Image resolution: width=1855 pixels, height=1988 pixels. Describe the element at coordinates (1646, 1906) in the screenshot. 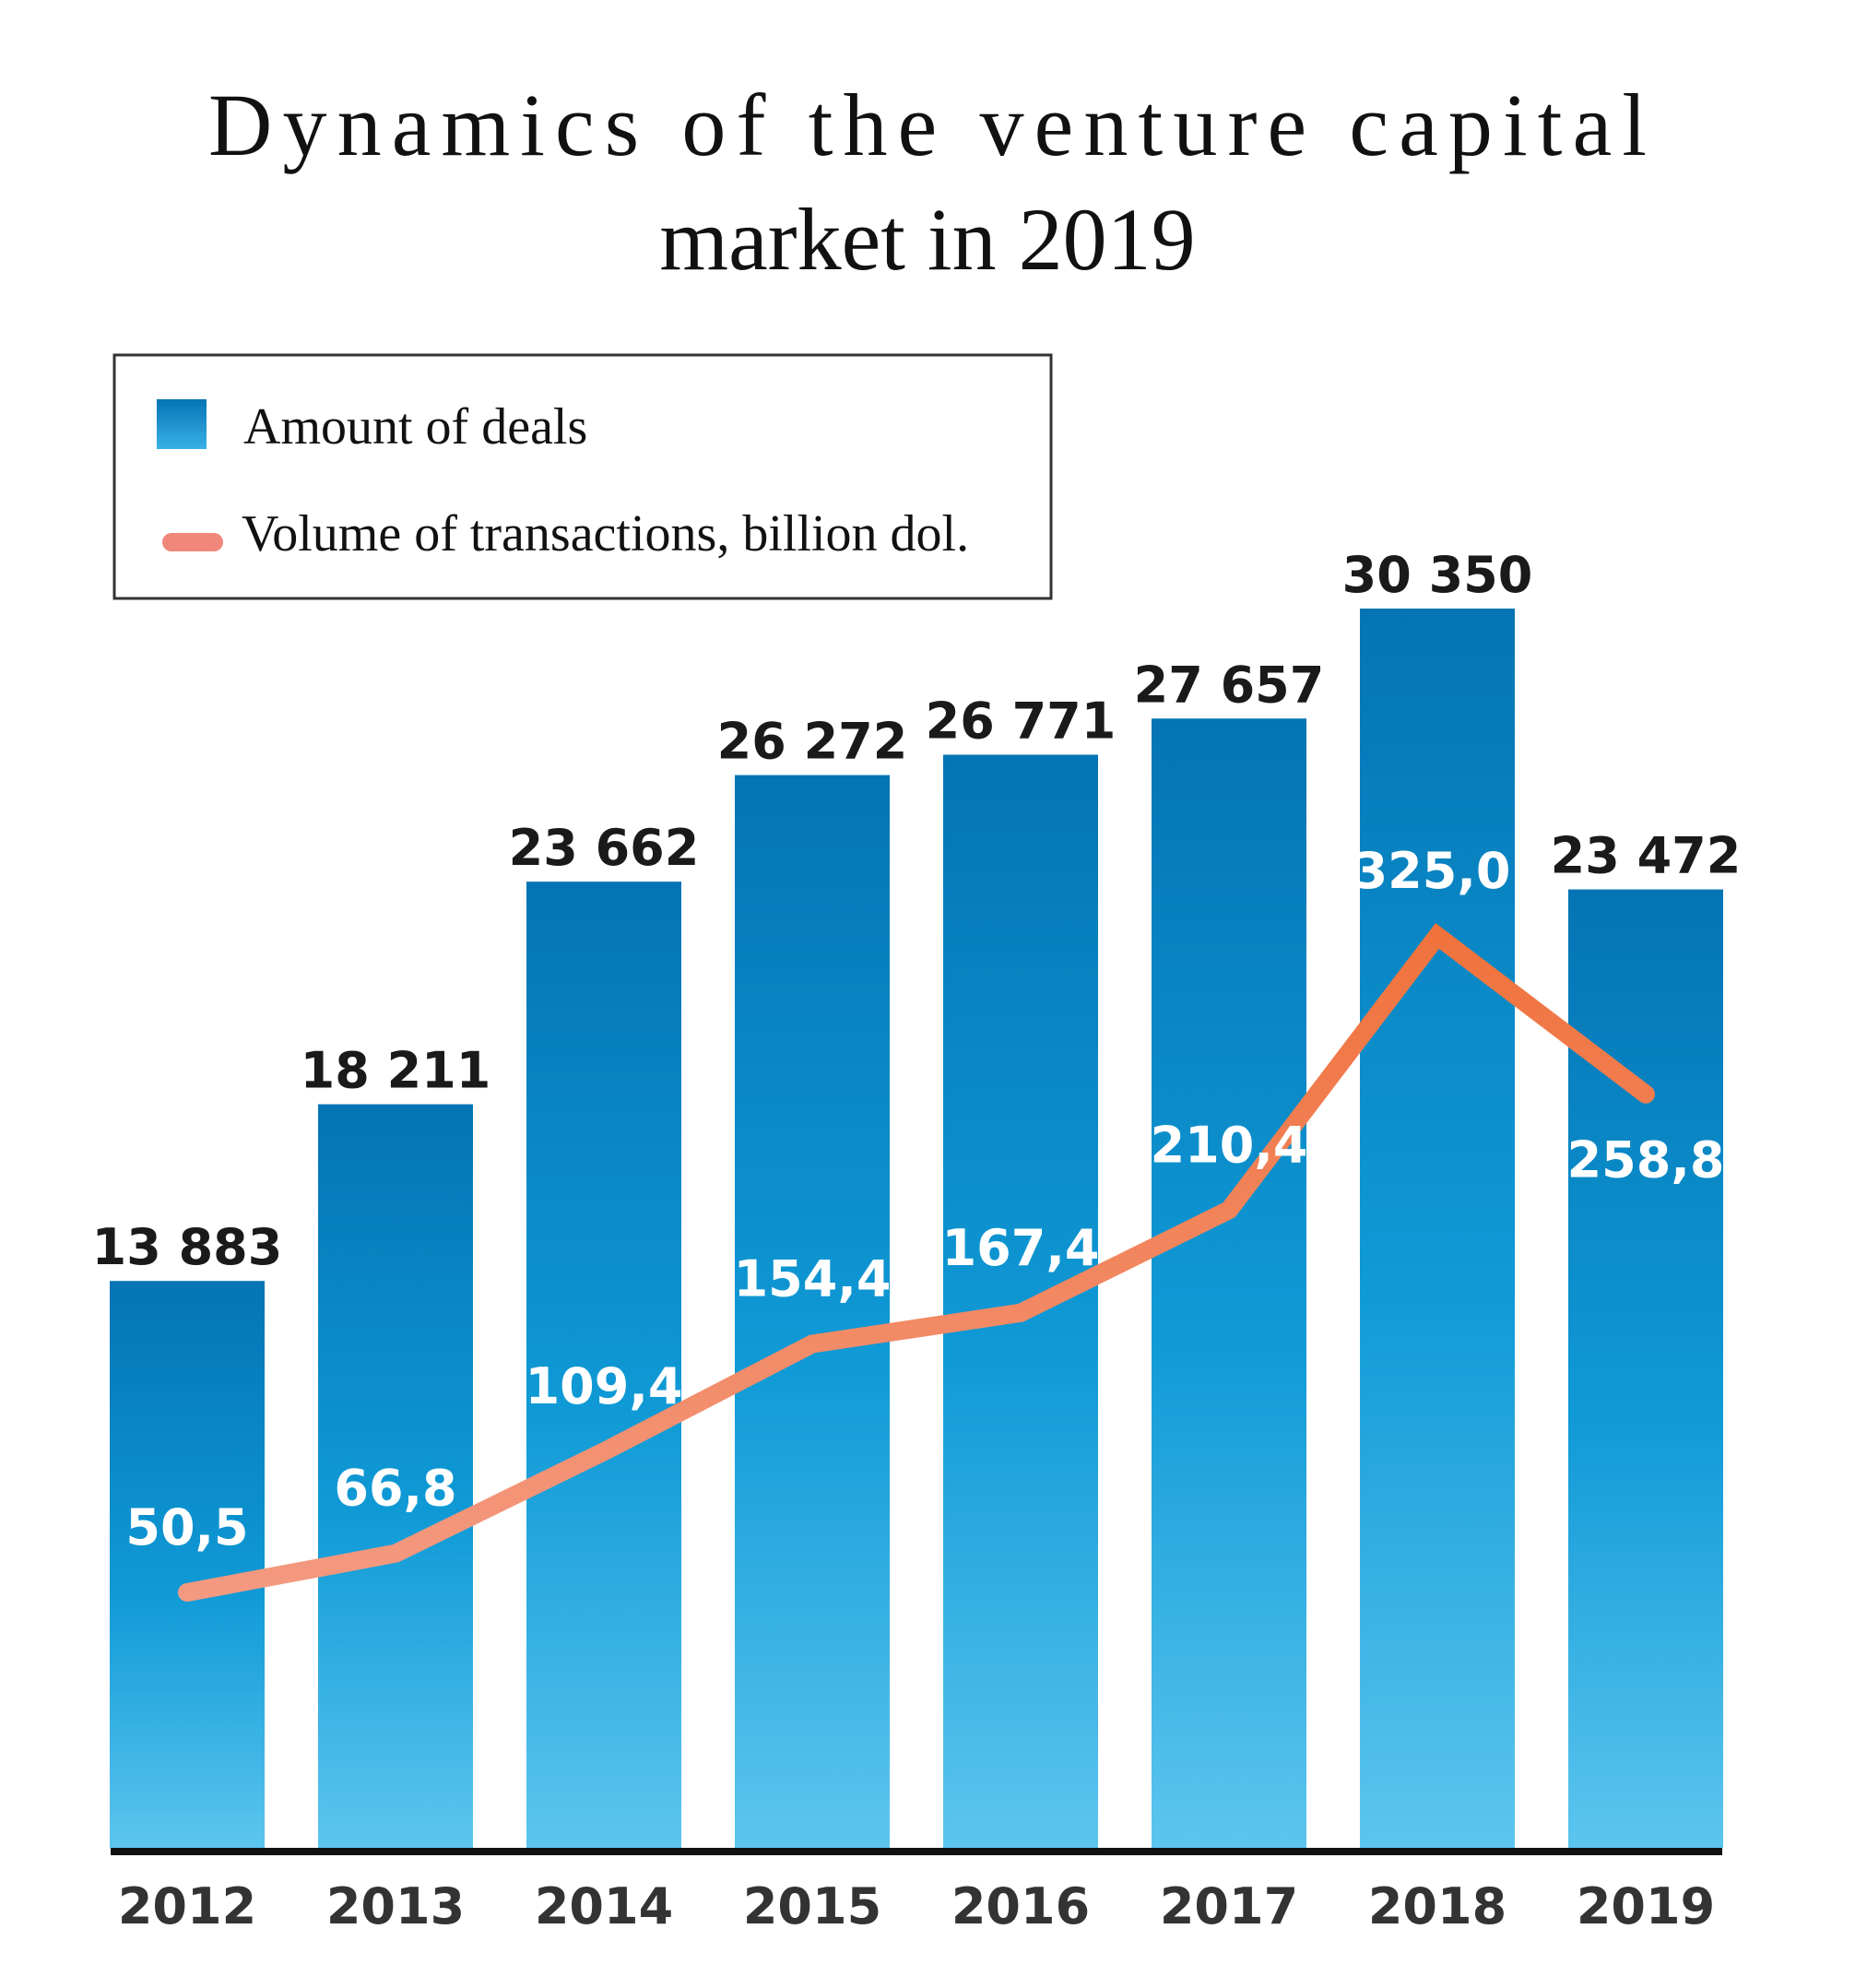

I see `x-tick-2019: 2019` at that location.